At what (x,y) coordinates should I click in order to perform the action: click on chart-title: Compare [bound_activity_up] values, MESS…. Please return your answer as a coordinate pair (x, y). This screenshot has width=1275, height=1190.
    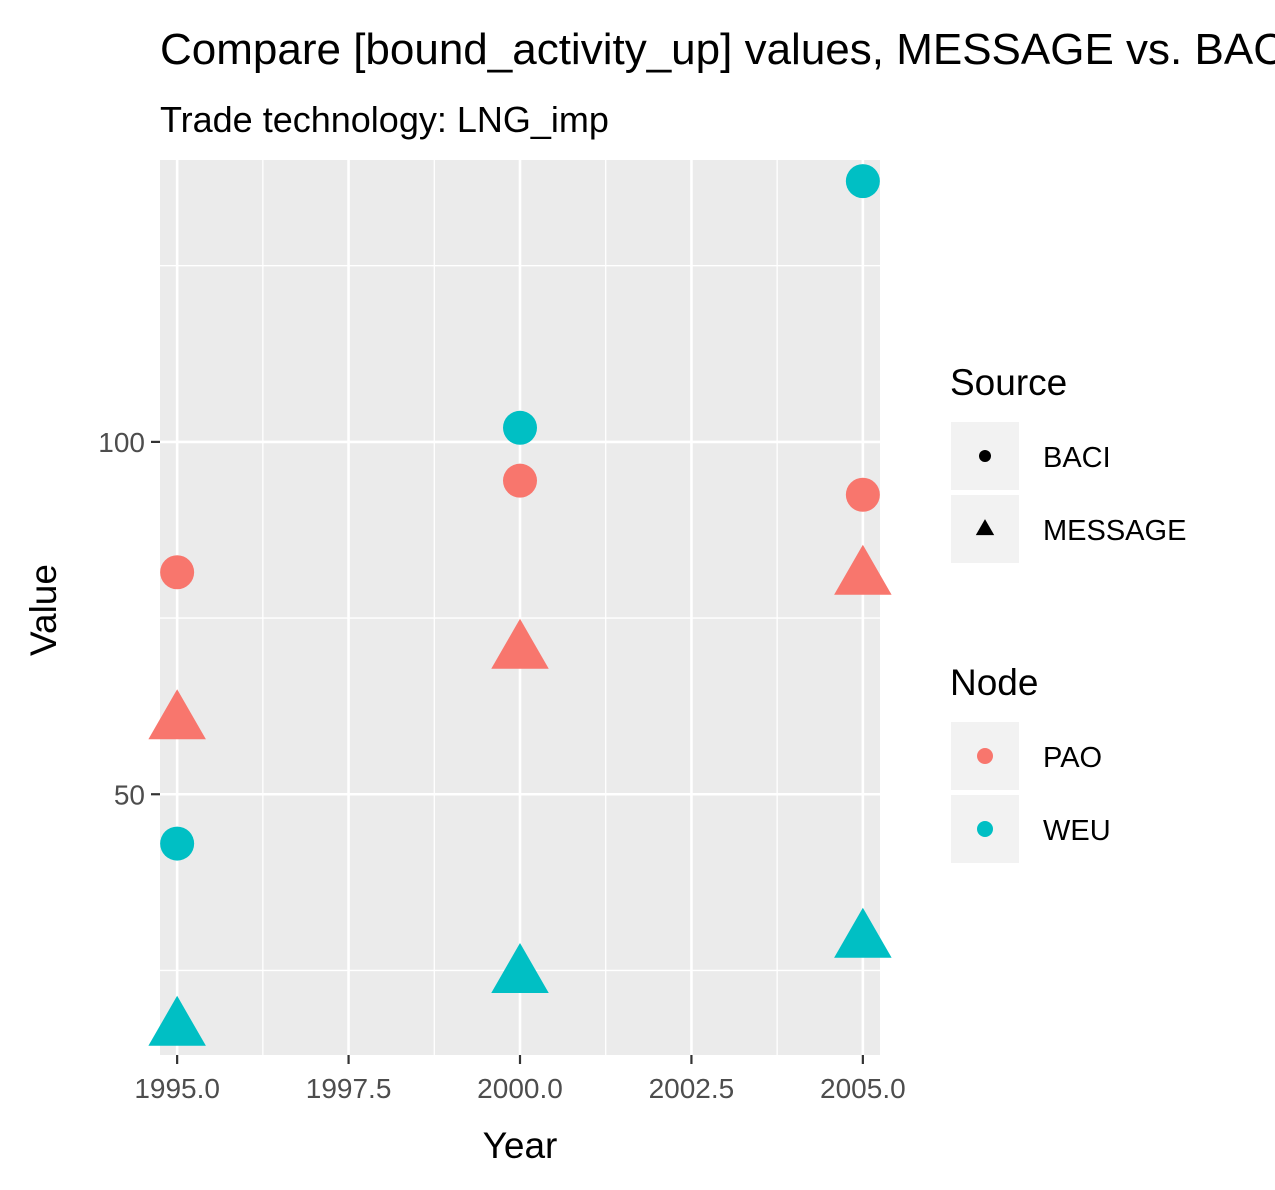
    Looking at the image, I should click on (717, 49).